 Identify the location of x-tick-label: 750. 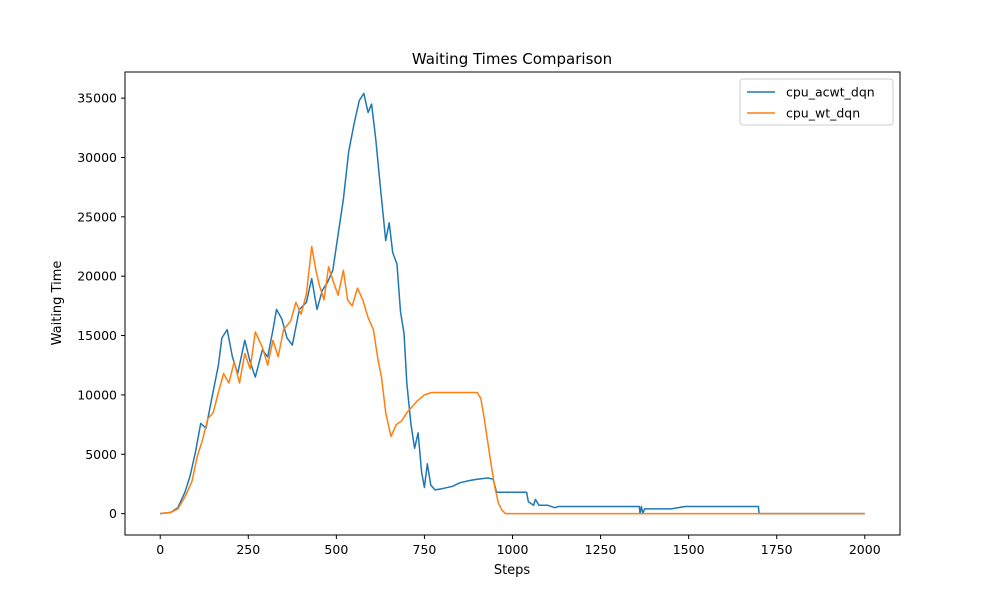
(425, 549).